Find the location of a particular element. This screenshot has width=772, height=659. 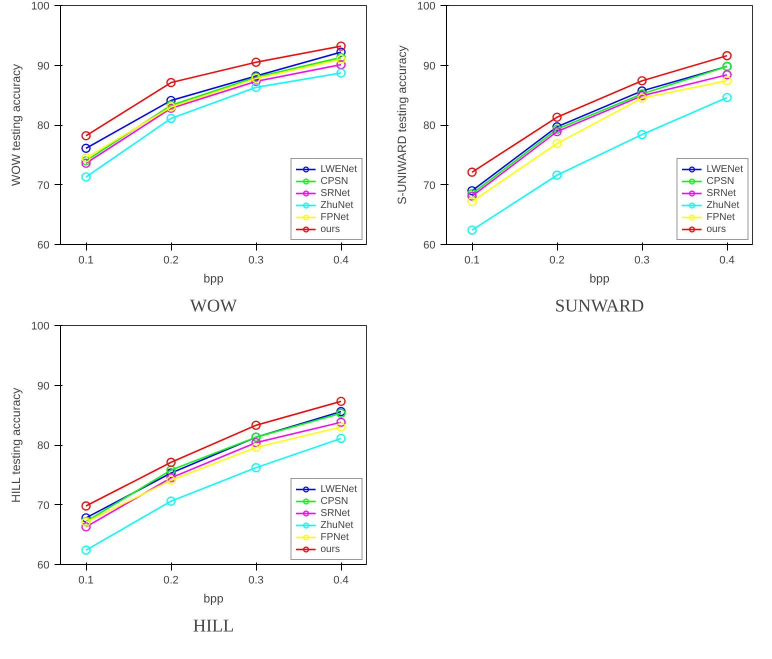

y-axis-title: WOW testing accuracy is located at coordinates (16, 125).